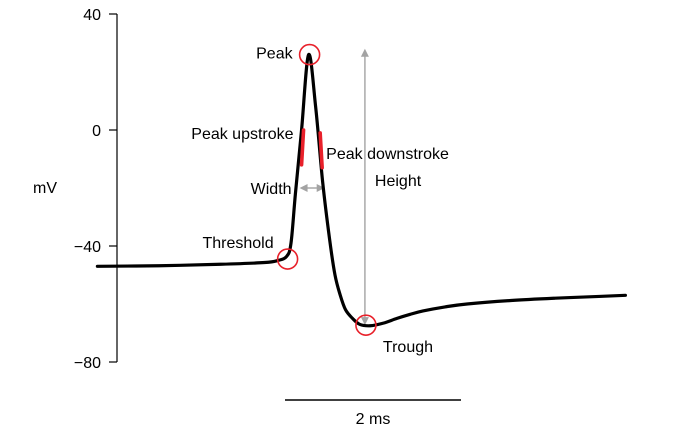 Image resolution: width=675 pixels, height=430 pixels. What do you see at coordinates (237, 243) in the screenshot?
I see `threshold-label: Threshold` at bounding box center [237, 243].